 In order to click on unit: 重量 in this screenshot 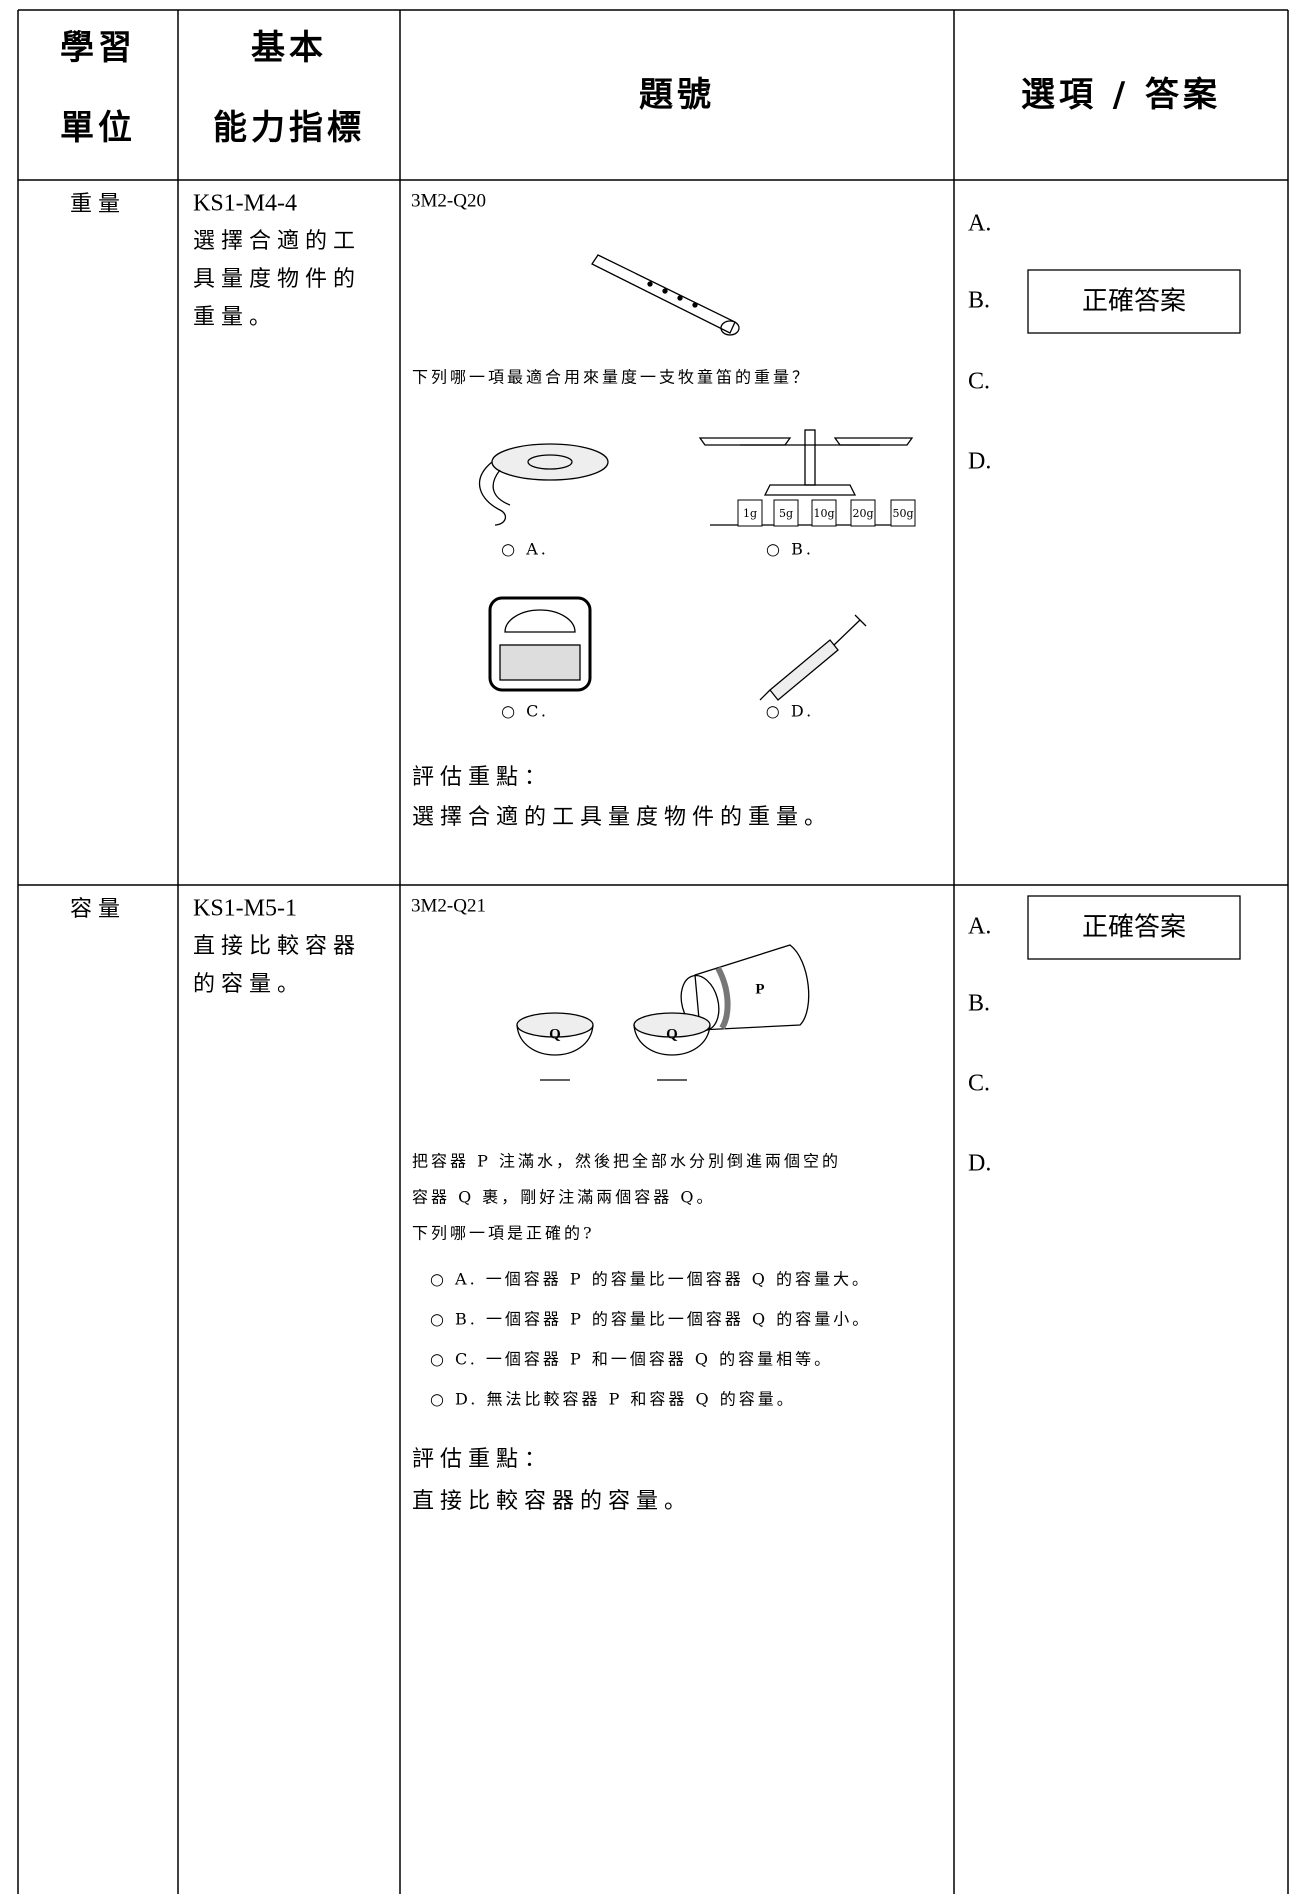, I will do `click(98, 204)`.